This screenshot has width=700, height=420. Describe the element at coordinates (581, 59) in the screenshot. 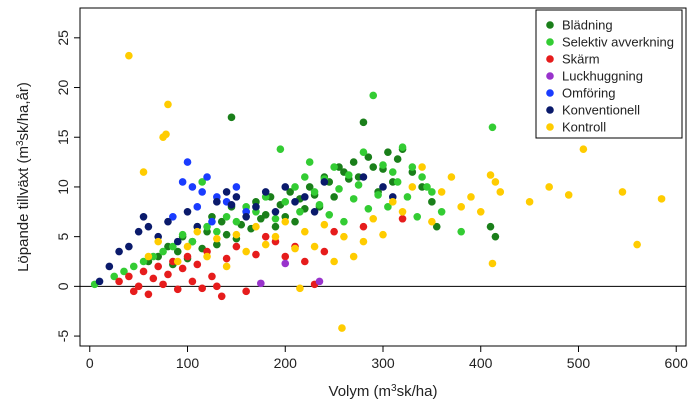

I see `legend-label: Skärm` at that location.